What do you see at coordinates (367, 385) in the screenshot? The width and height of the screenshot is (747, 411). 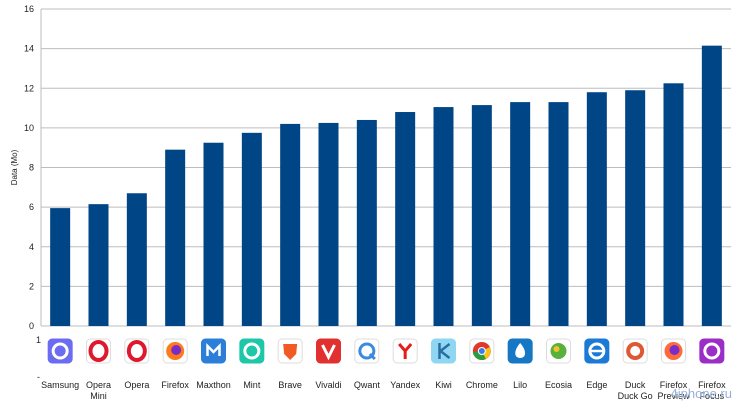 I see `x-tick-label: Qwant` at bounding box center [367, 385].